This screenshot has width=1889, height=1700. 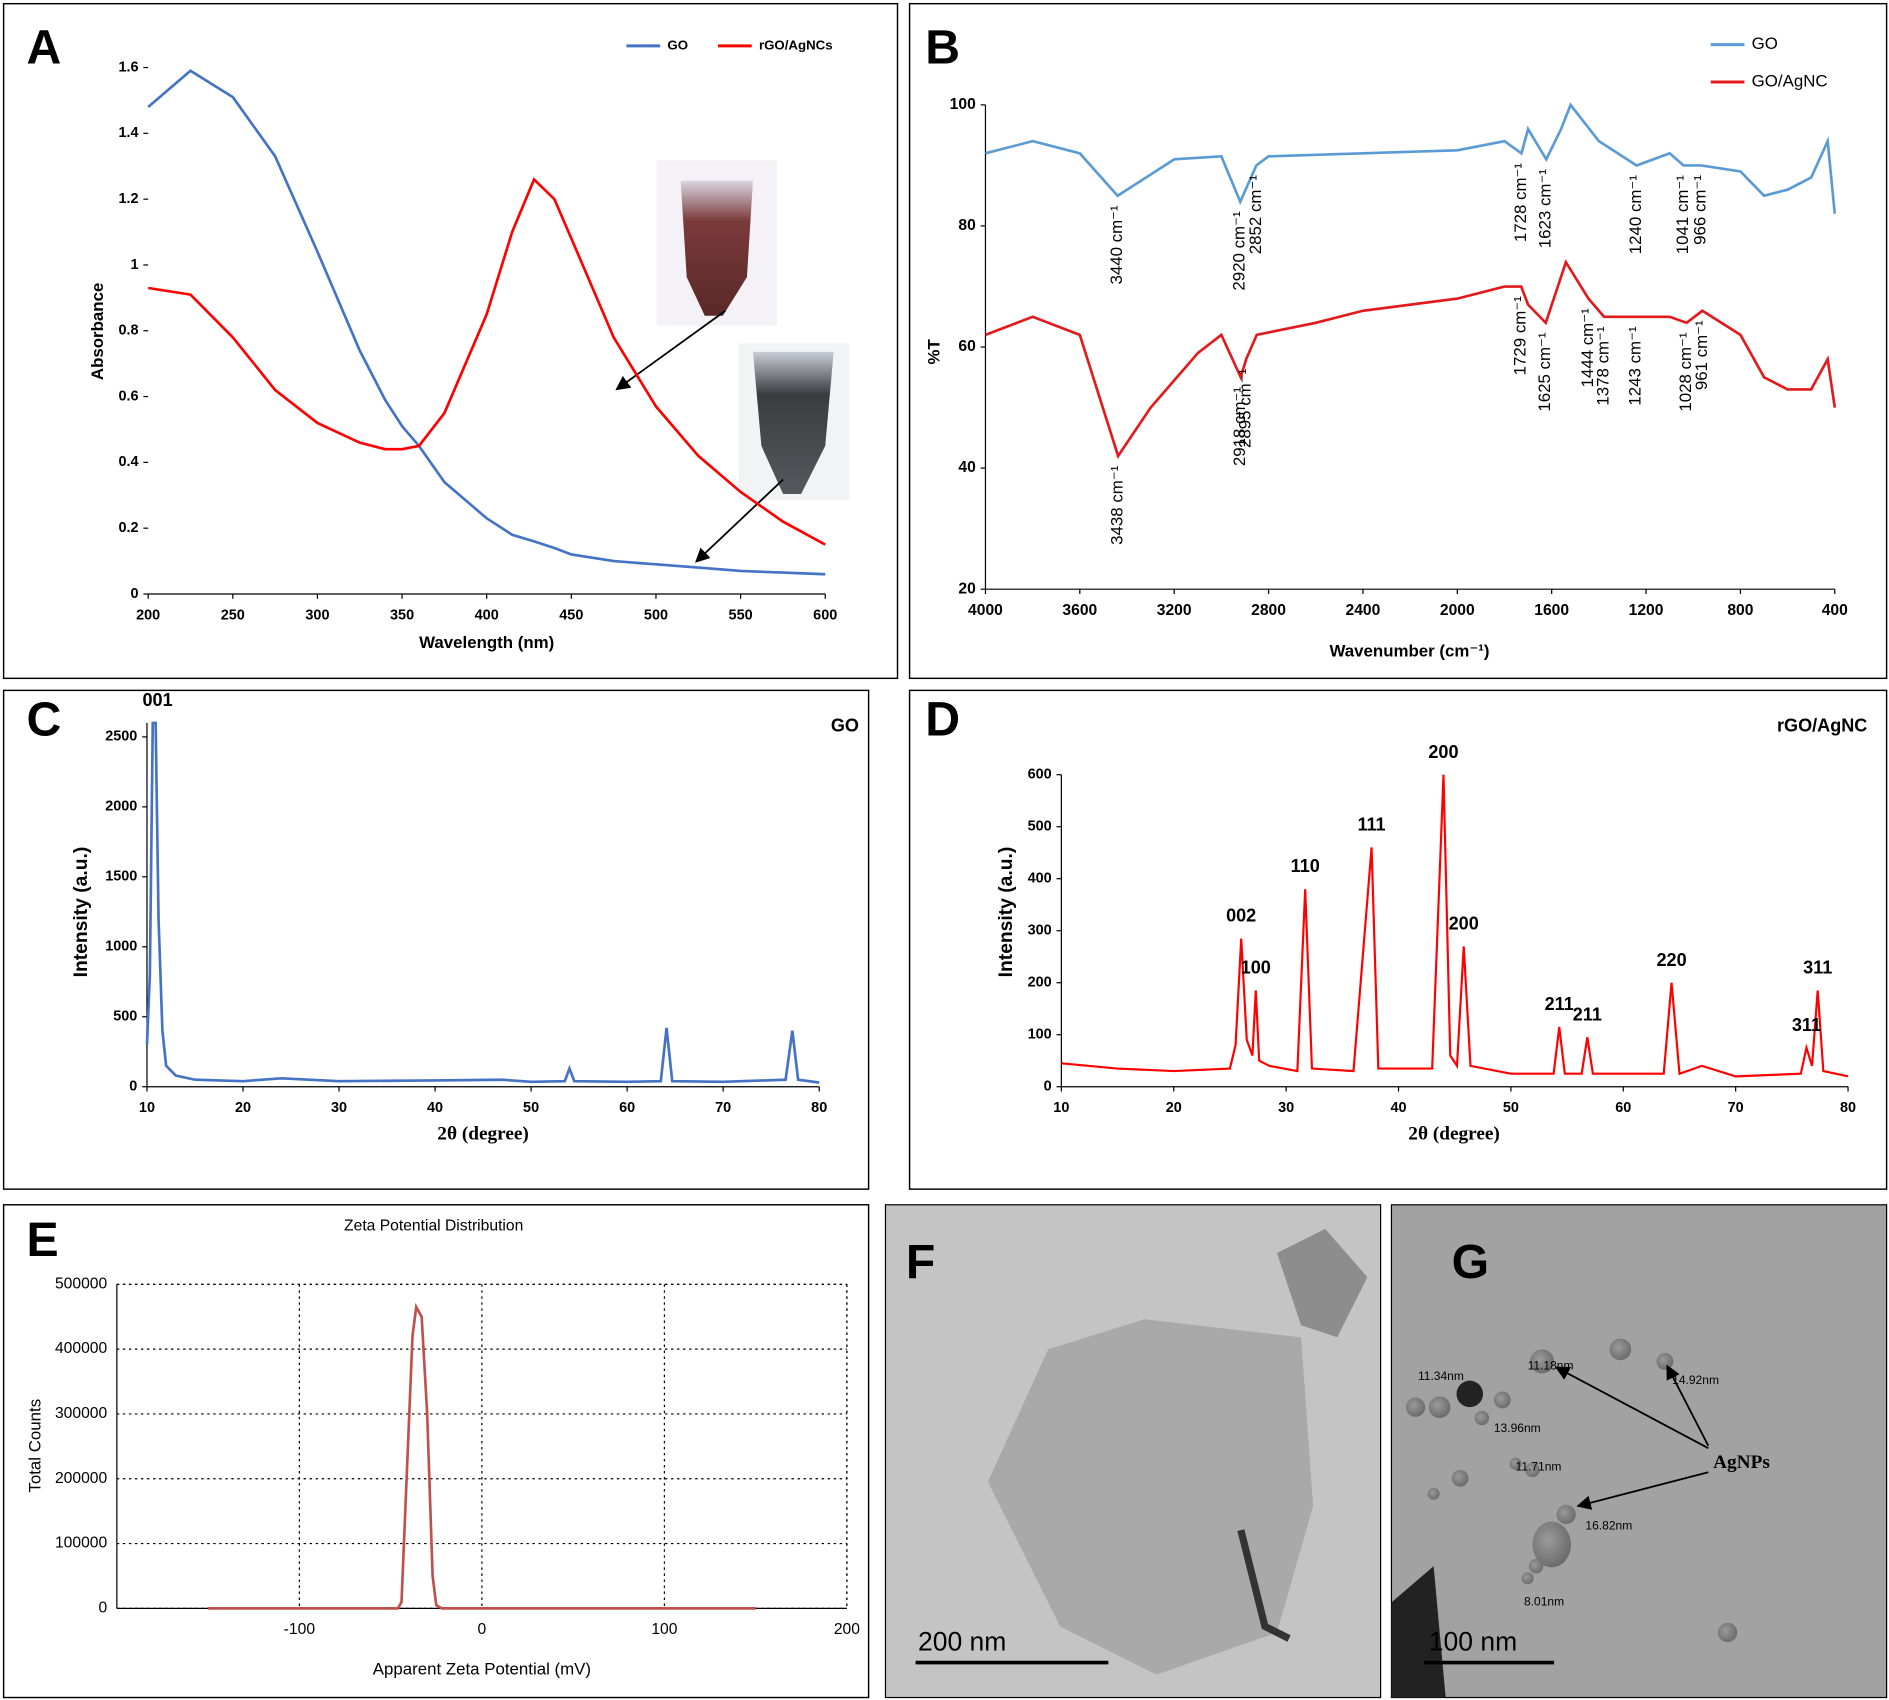 What do you see at coordinates (1544, 1602) in the screenshot?
I see `size-label: 8.01nm` at bounding box center [1544, 1602].